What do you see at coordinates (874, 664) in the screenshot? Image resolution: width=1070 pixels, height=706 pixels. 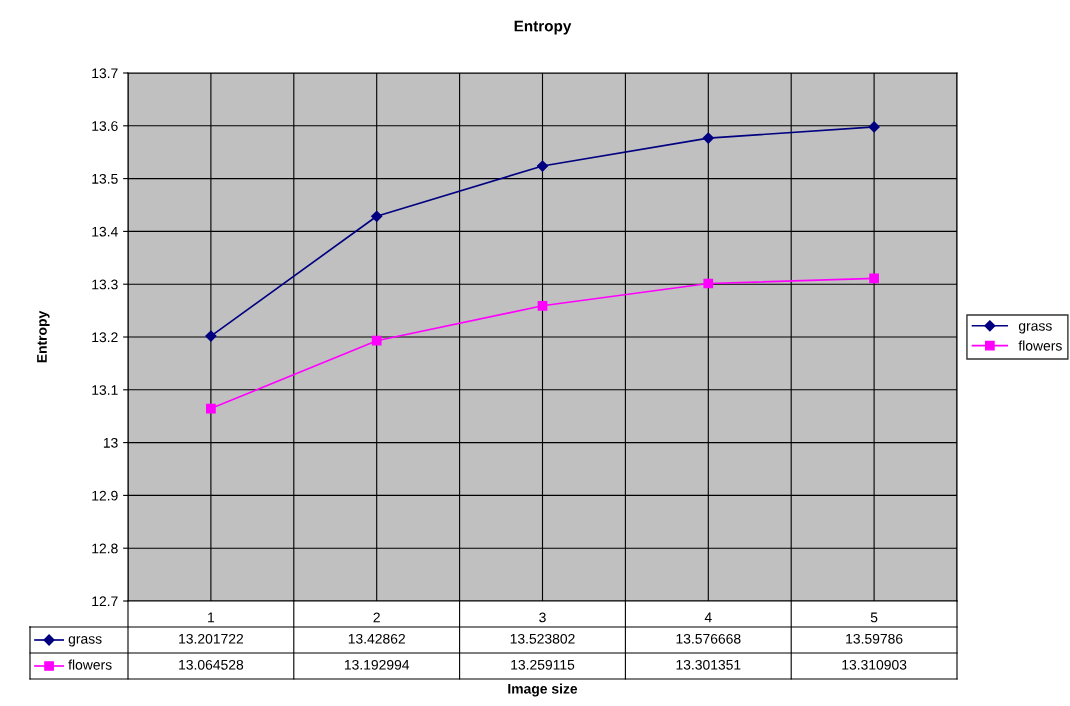 I see `data-label: 13.310903` at bounding box center [874, 664].